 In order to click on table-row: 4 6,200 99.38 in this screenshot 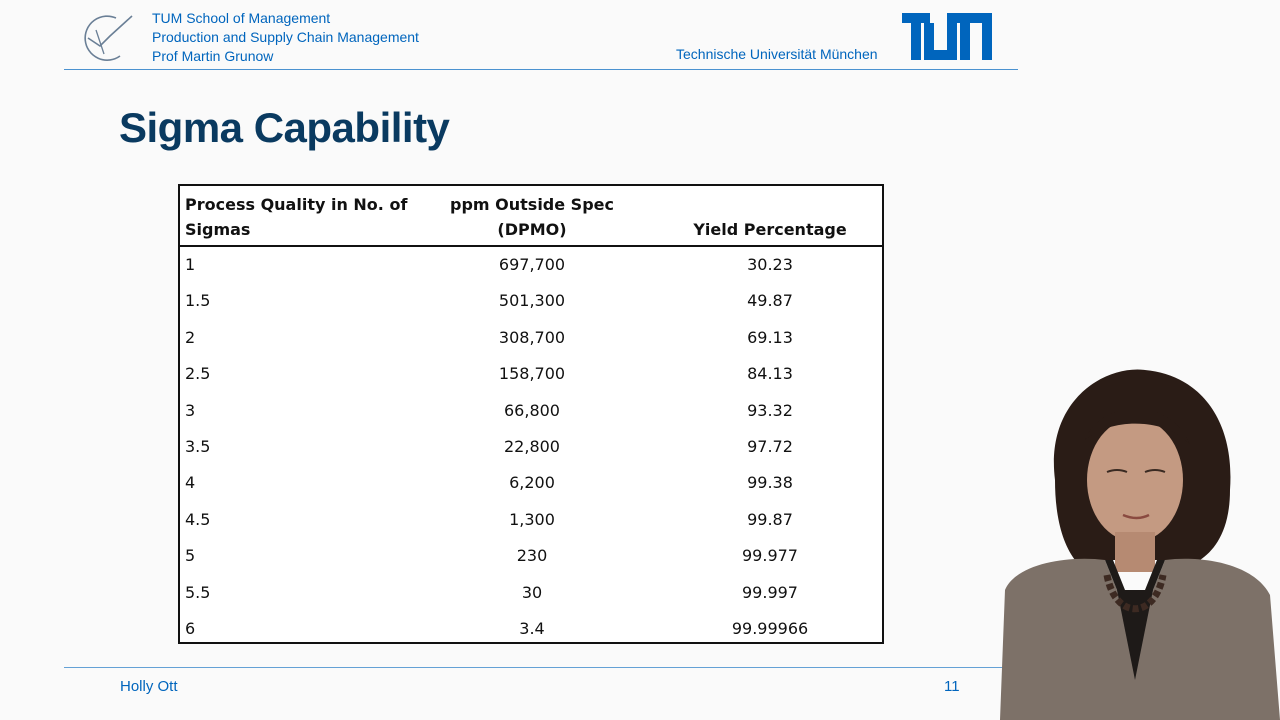, I will do `click(532, 483)`.